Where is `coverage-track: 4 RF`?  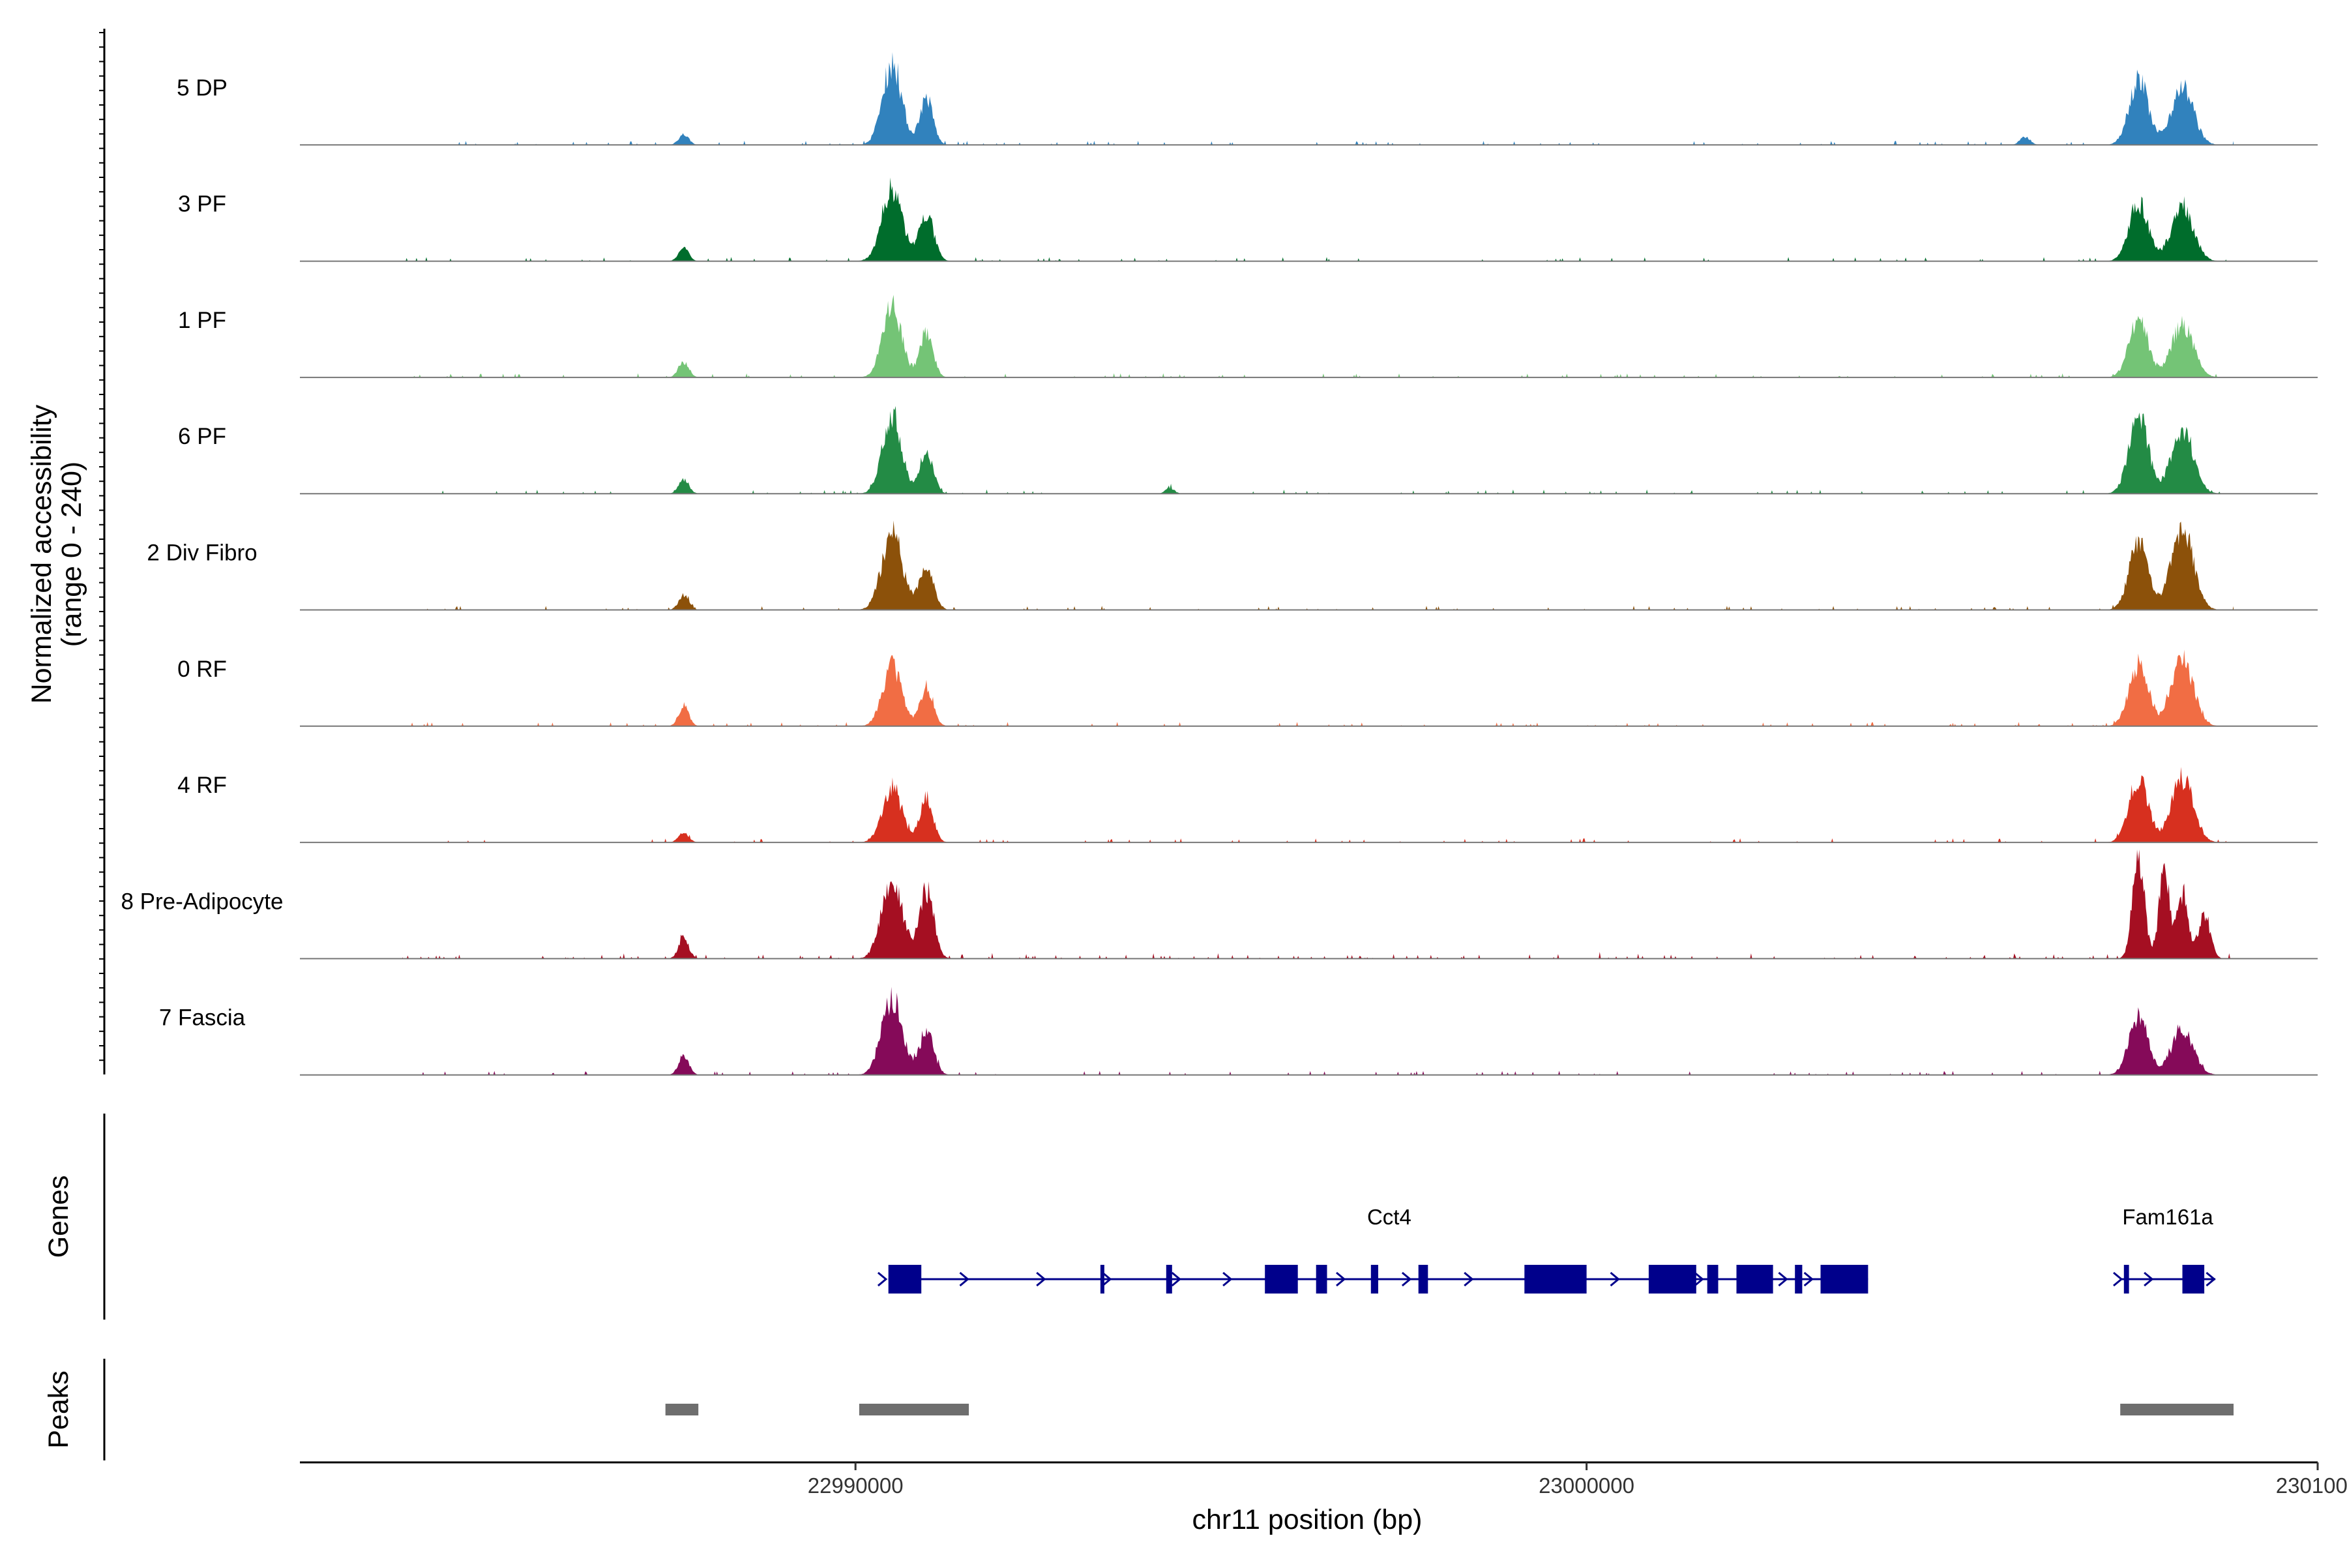 coverage-track: 4 RF is located at coordinates (1247, 806).